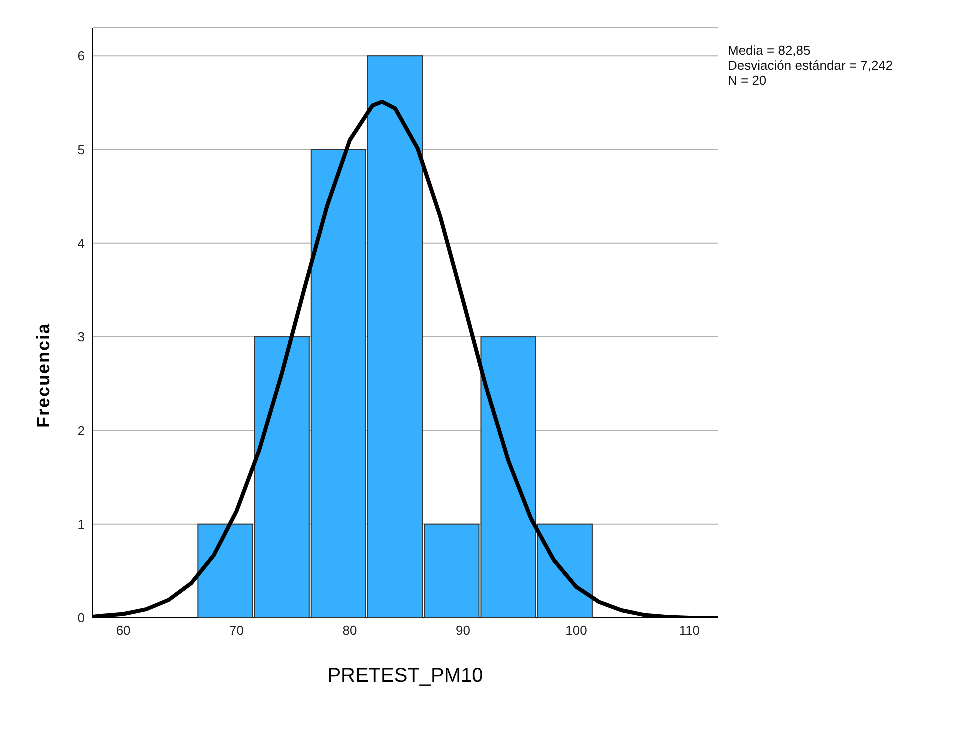 The image size is (964, 754). What do you see at coordinates (81, 56) in the screenshot?
I see `y-tick-label: 6` at bounding box center [81, 56].